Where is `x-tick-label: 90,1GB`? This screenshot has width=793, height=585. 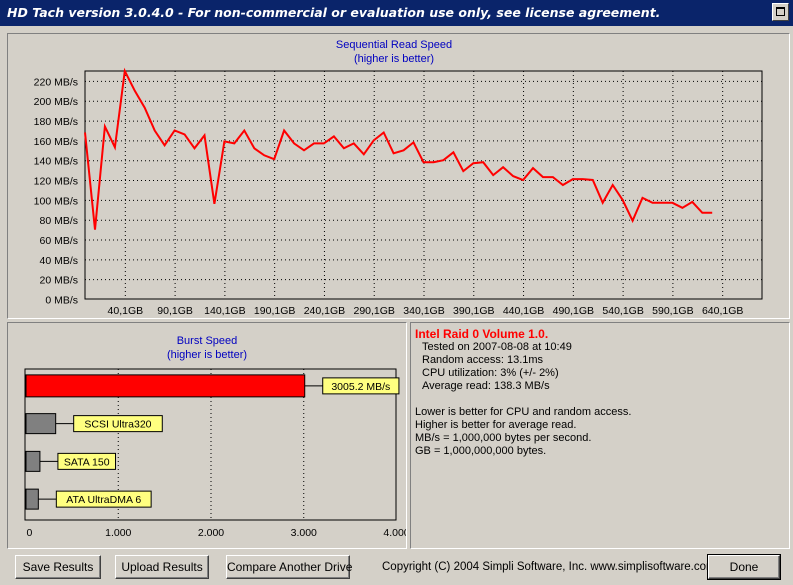 x-tick-label: 90,1GB is located at coordinates (175, 311).